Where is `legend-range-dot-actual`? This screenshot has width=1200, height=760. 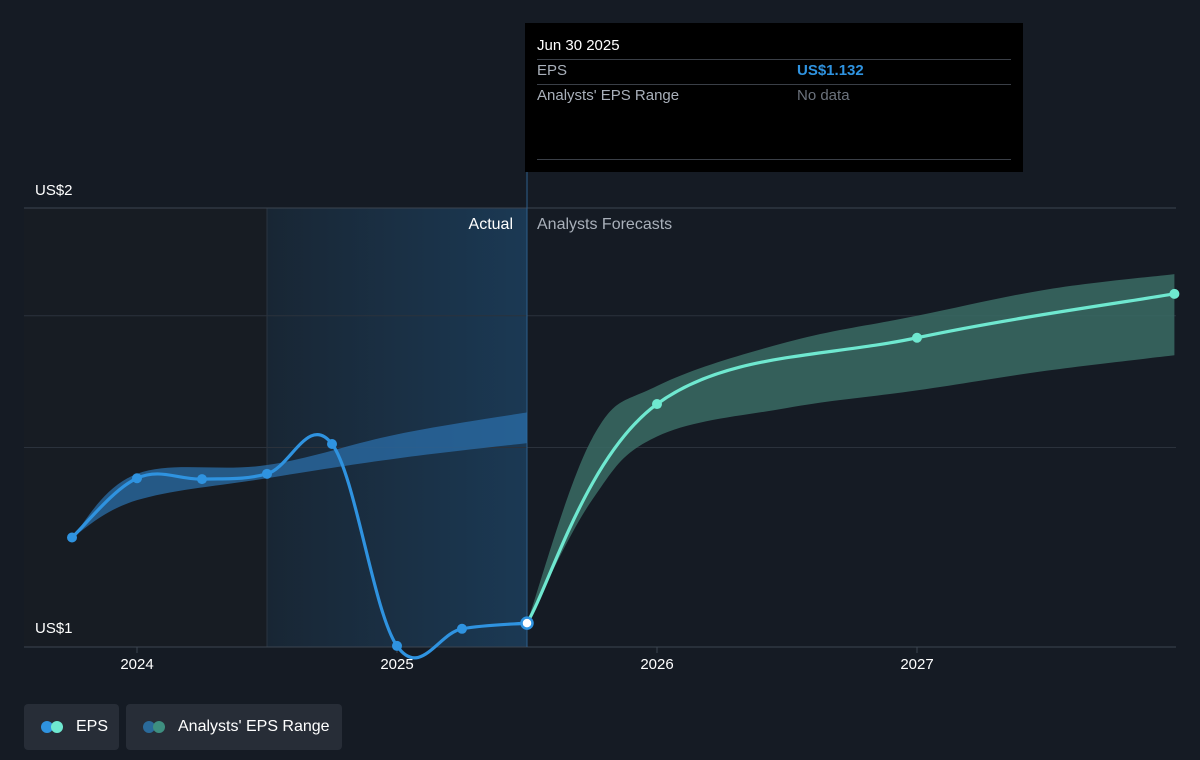
legend-range-dot-actual is located at coordinates (149, 727).